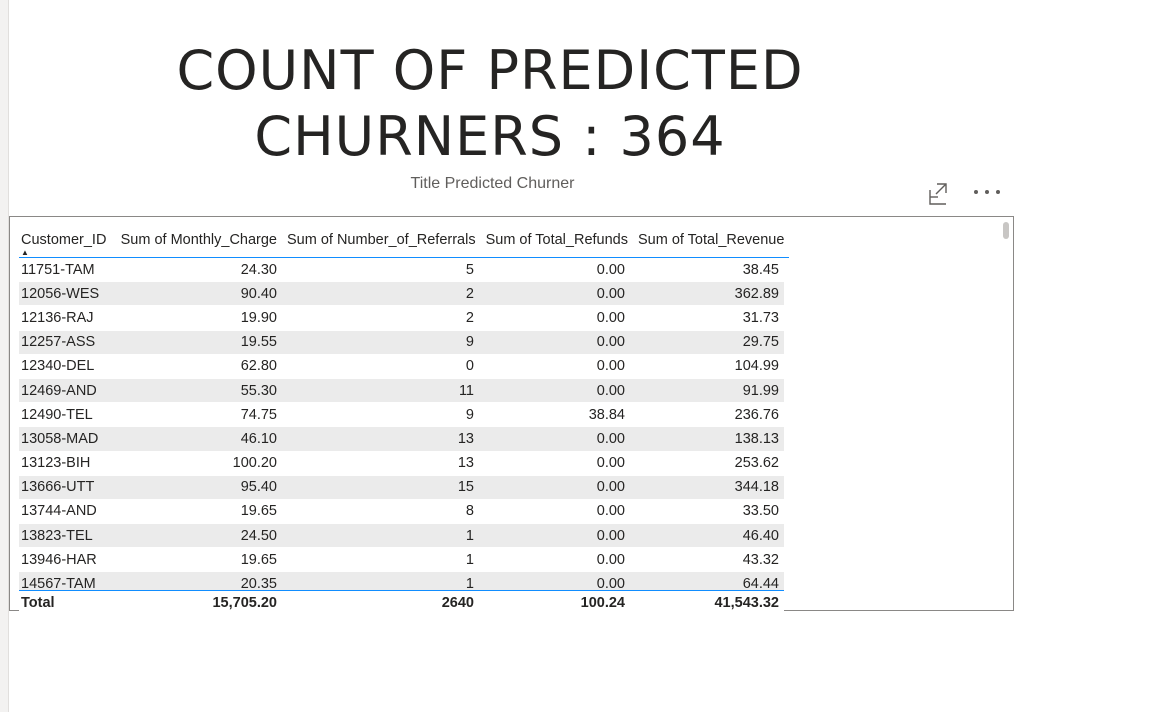 This screenshot has height=712, width=1150. Describe the element at coordinates (198, 415) in the screenshot. I see `cell-monthly-charge: 74.75` at that location.